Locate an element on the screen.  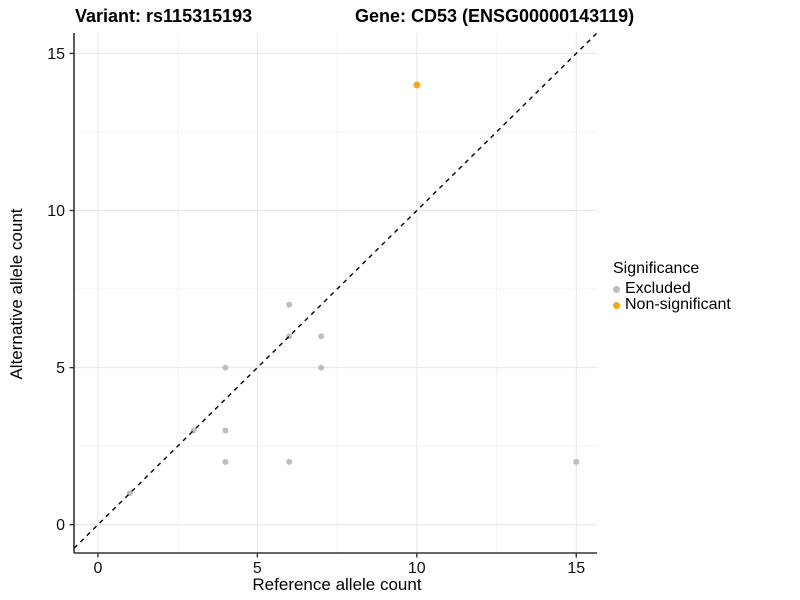
legend-item-label: Excluded is located at coordinates (658, 288).